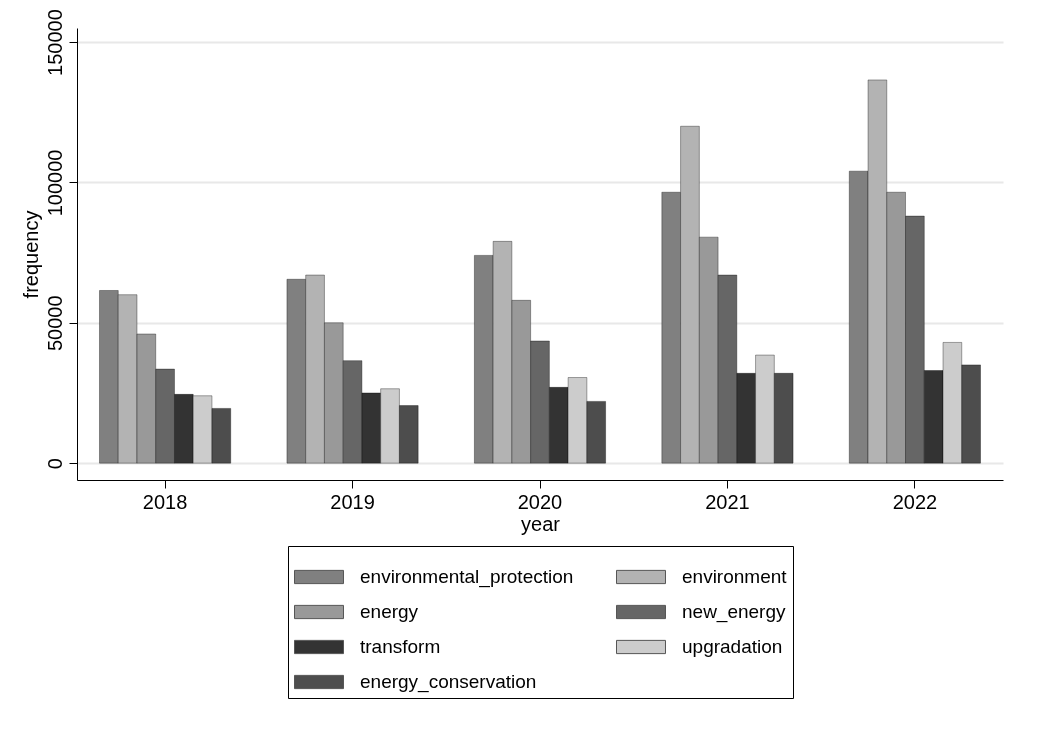  What do you see at coordinates (467, 577) in the screenshot?
I see `legend-label: environmental_protection` at bounding box center [467, 577].